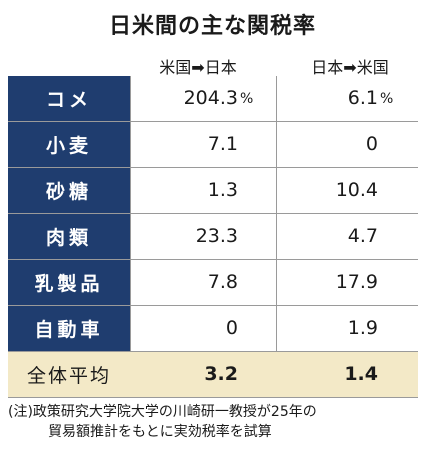 The height and width of the screenshot is (454, 425). Describe the element at coordinates (222, 190) in the screenshot. I see `value-us-to-japan: 1.3` at that location.